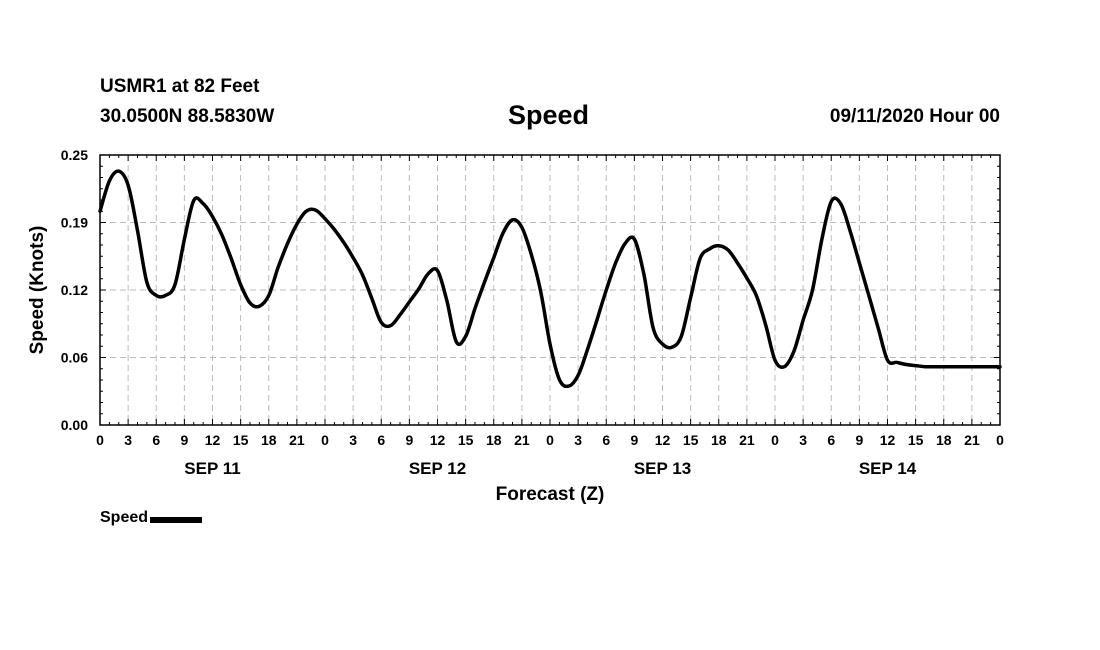 Image resolution: width=1100 pixels, height=650 pixels. I want to click on y-tick-label: 0.25, so click(74, 155).